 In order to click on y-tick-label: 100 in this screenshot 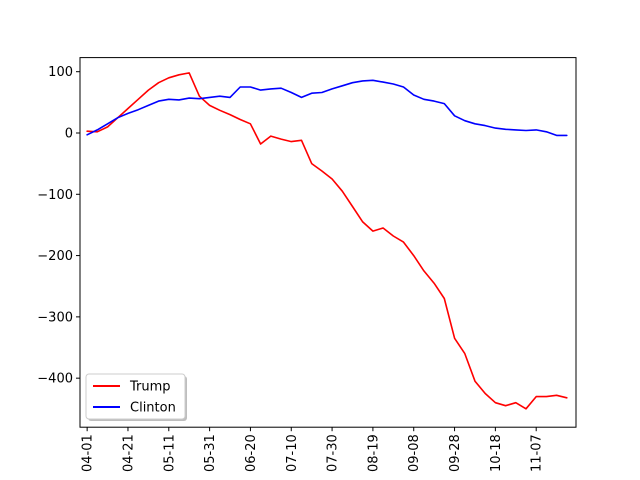, I will do `click(60, 72)`.